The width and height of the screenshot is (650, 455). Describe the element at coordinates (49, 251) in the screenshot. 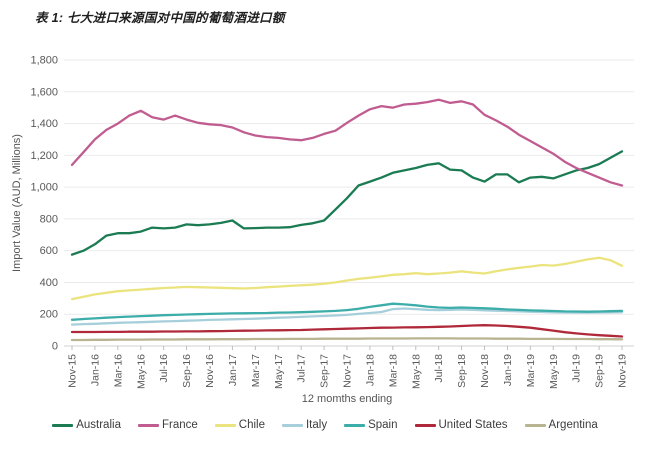

I see `y-tick-label: 600` at that location.